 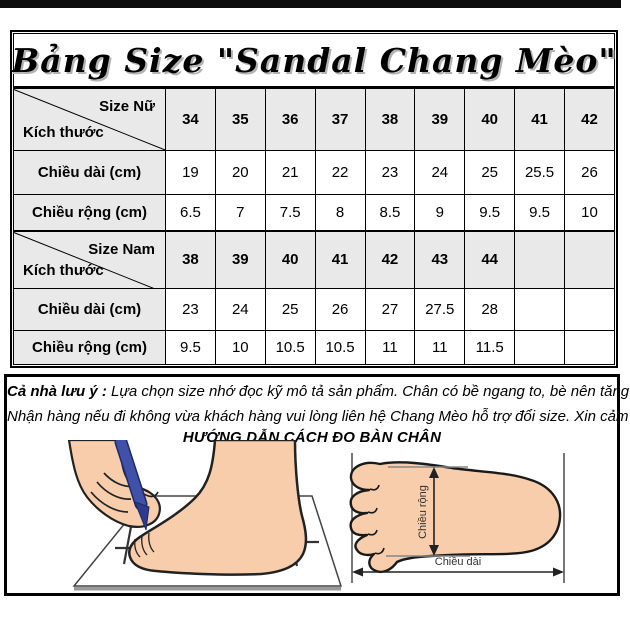 I want to click on foot-top-view, so click(x=455, y=517).